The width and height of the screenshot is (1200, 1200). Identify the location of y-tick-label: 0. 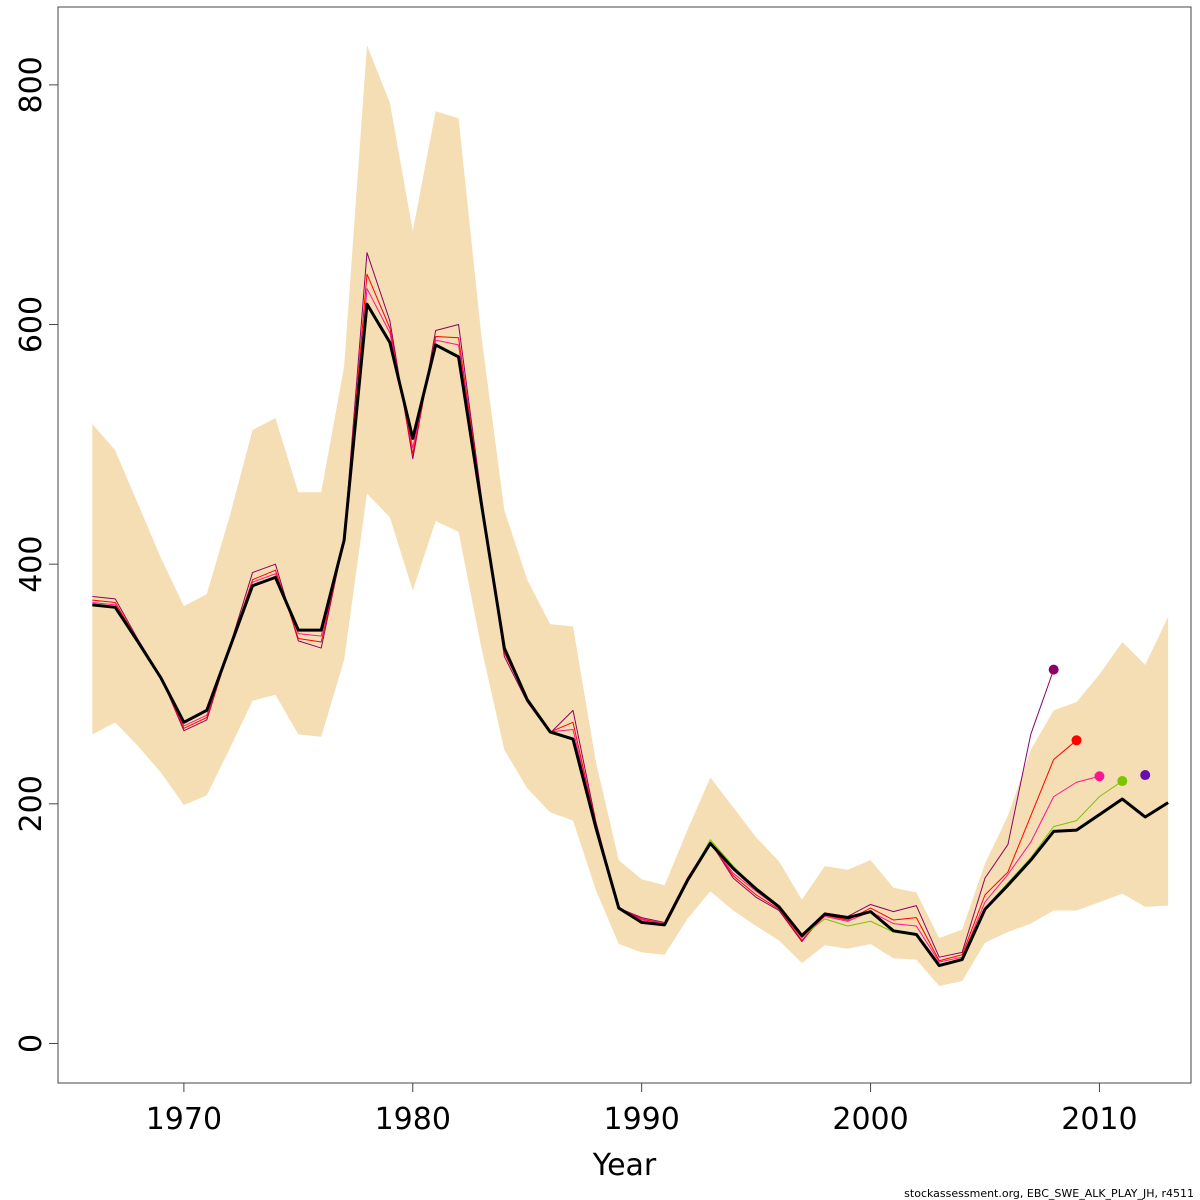
(31, 1043).